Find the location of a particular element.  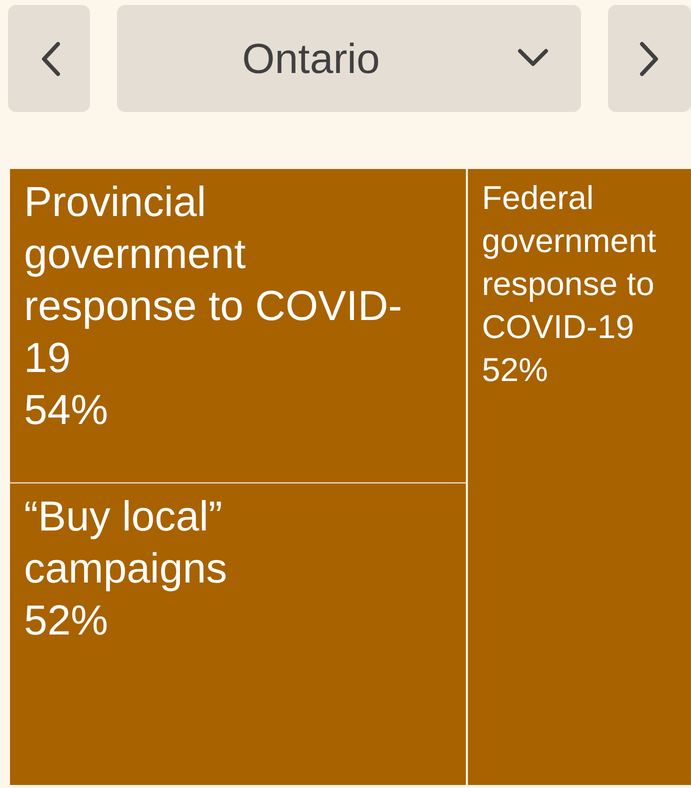

category-label: Provincial government response to COVID-19 is located at coordinates (213, 279).